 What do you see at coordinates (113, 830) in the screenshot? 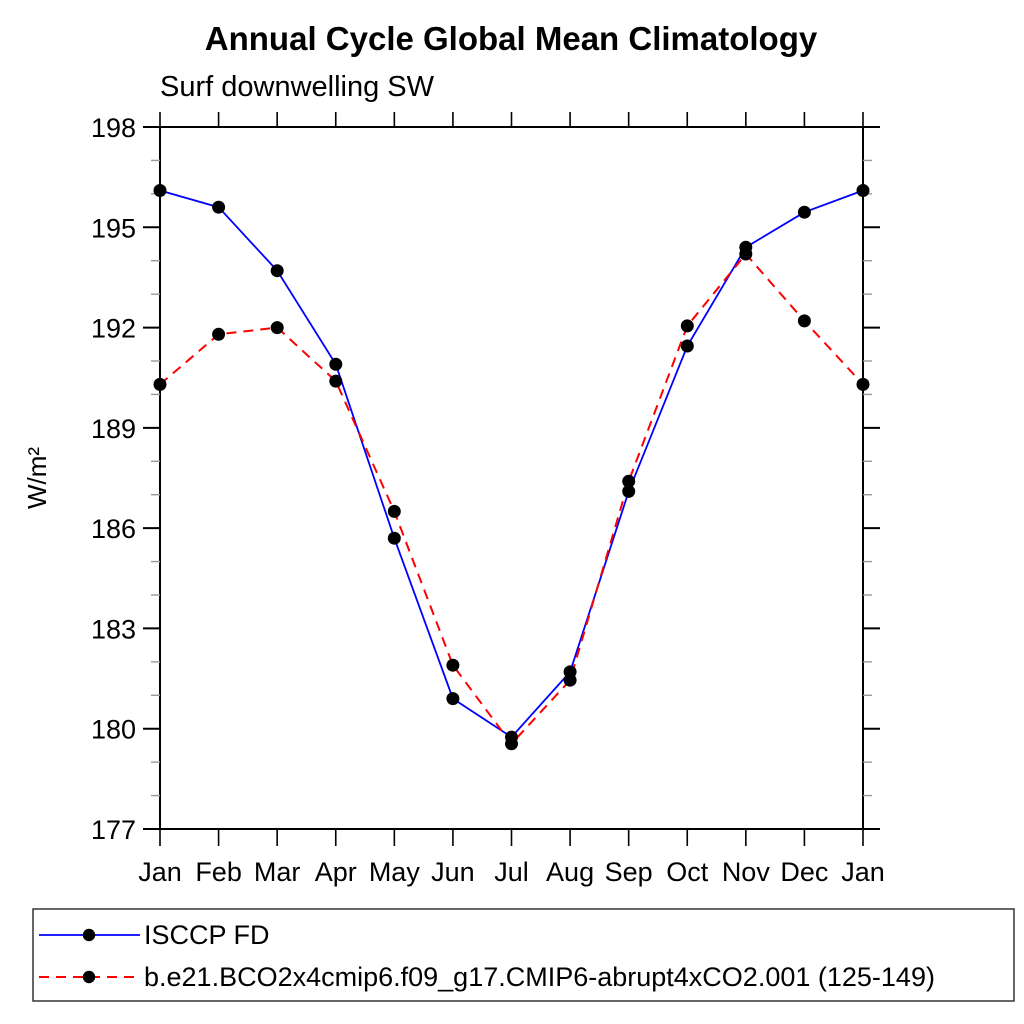
I see `y-axis-tick-label: 177` at bounding box center [113, 830].